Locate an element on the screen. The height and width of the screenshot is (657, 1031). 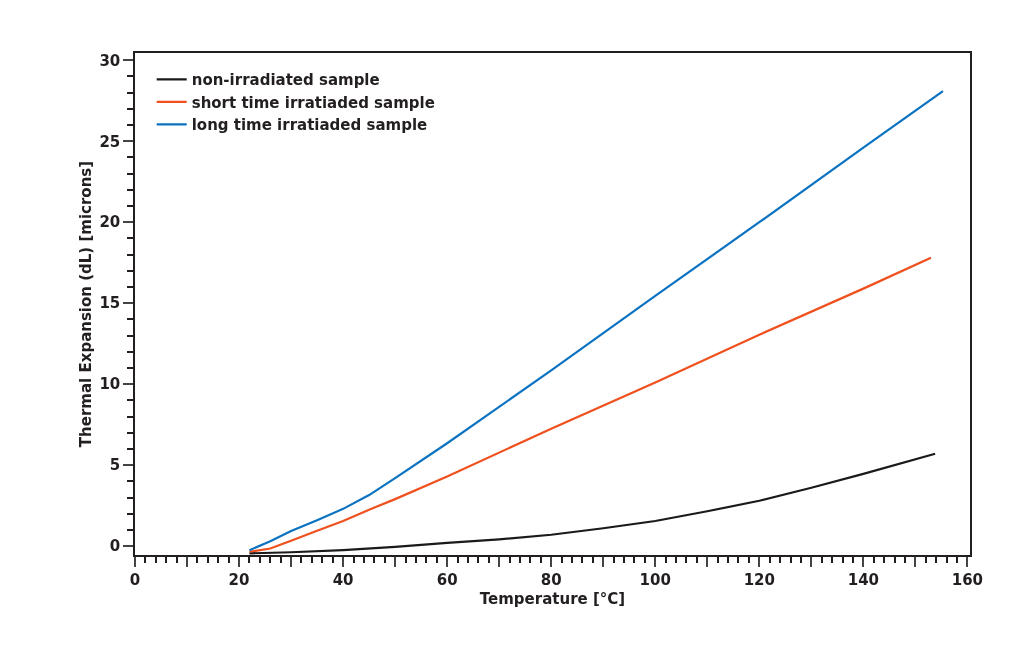
x-tick-label: 0 is located at coordinates (135, 579).